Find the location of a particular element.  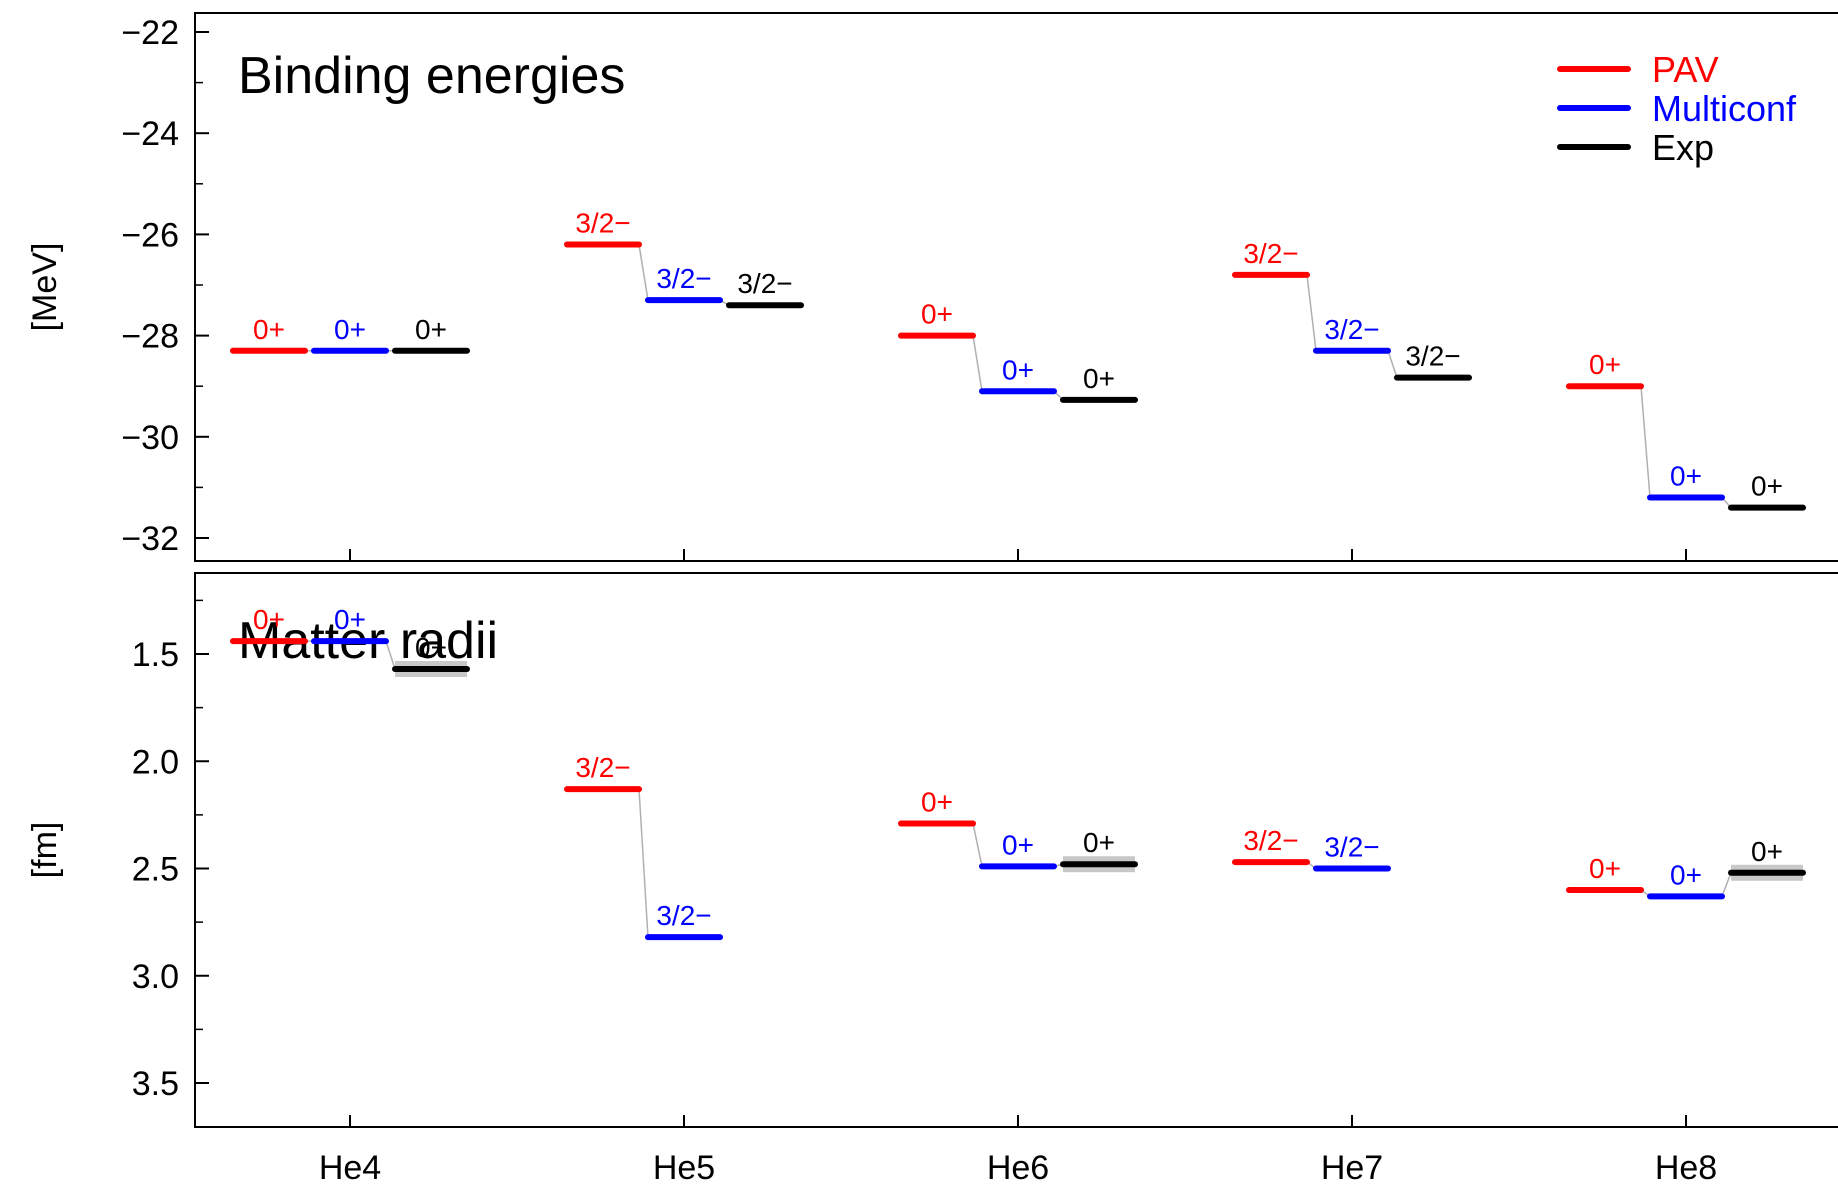

y-axis-label: [MeV] is located at coordinates (45, 287).